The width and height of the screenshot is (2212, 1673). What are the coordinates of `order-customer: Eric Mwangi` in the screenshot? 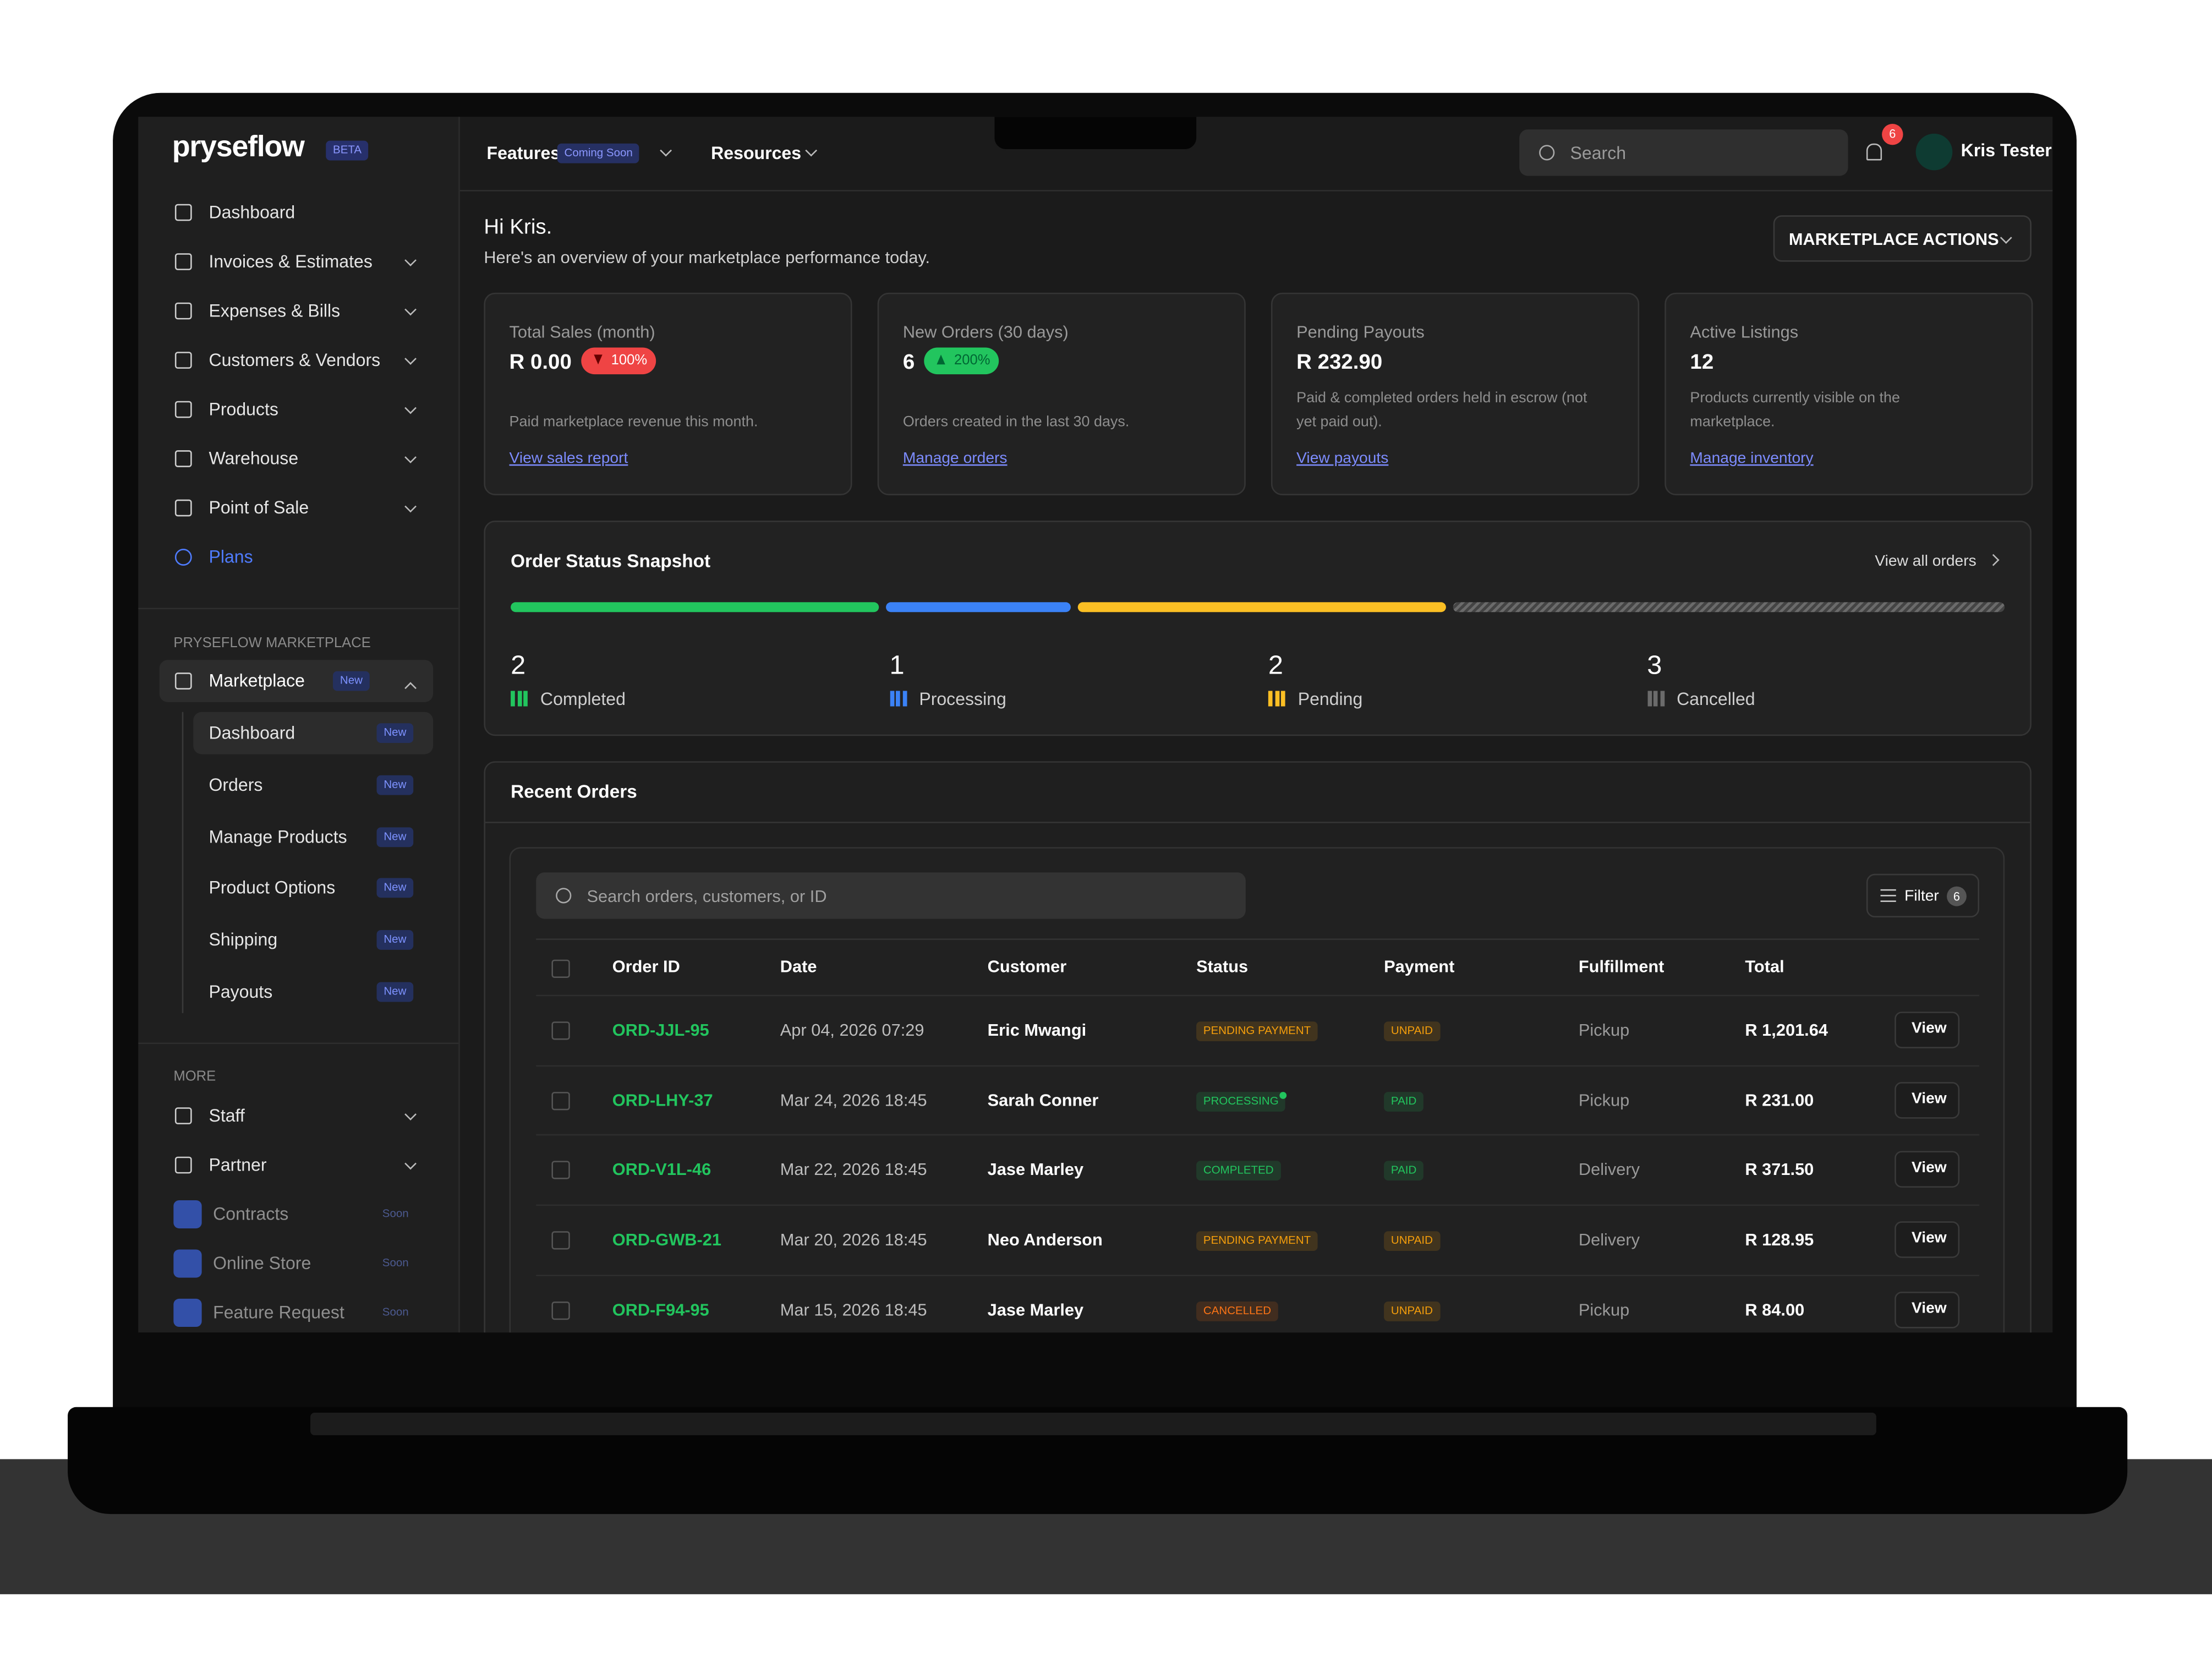 It's located at (1037, 1030).